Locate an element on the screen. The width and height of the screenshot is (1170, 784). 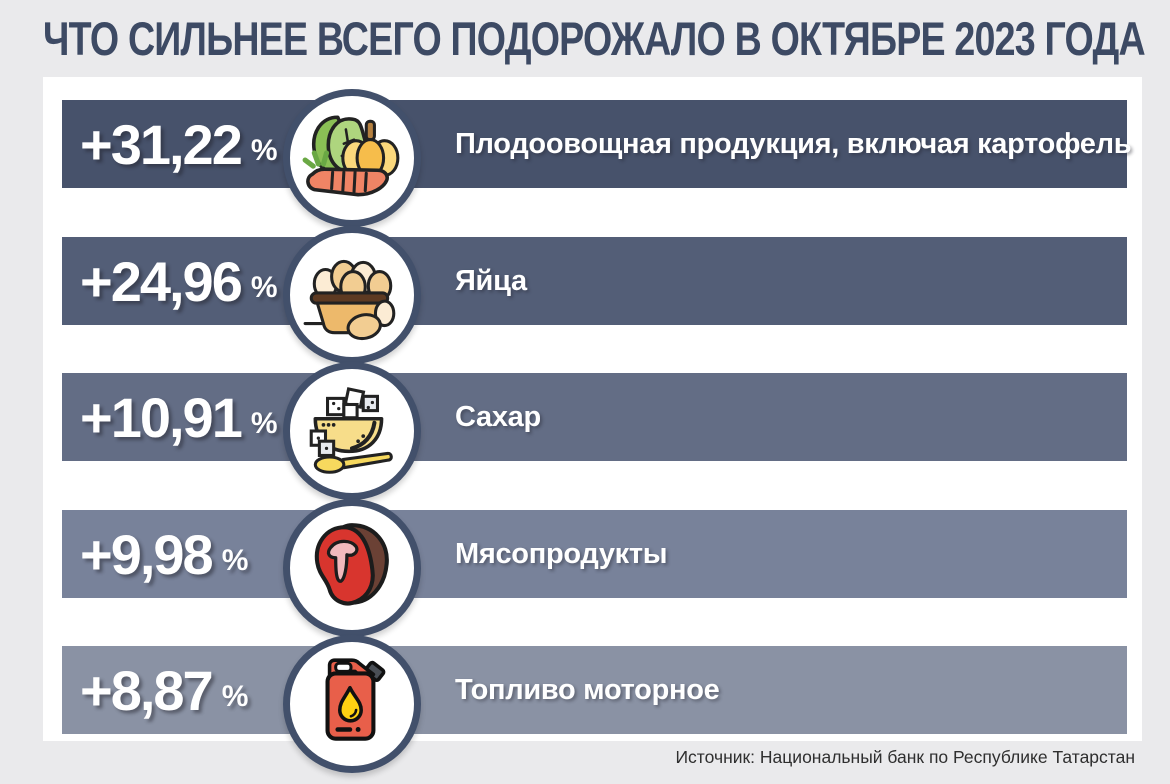
bar-vegetables is located at coordinates (594, 144).